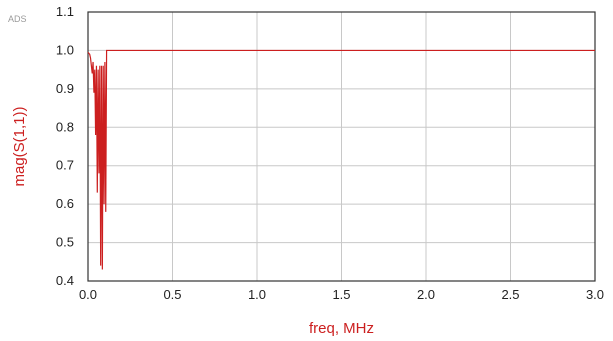 The height and width of the screenshot is (341, 613). Describe the element at coordinates (172, 294) in the screenshot. I see `x-tick-label: 0.5` at that location.